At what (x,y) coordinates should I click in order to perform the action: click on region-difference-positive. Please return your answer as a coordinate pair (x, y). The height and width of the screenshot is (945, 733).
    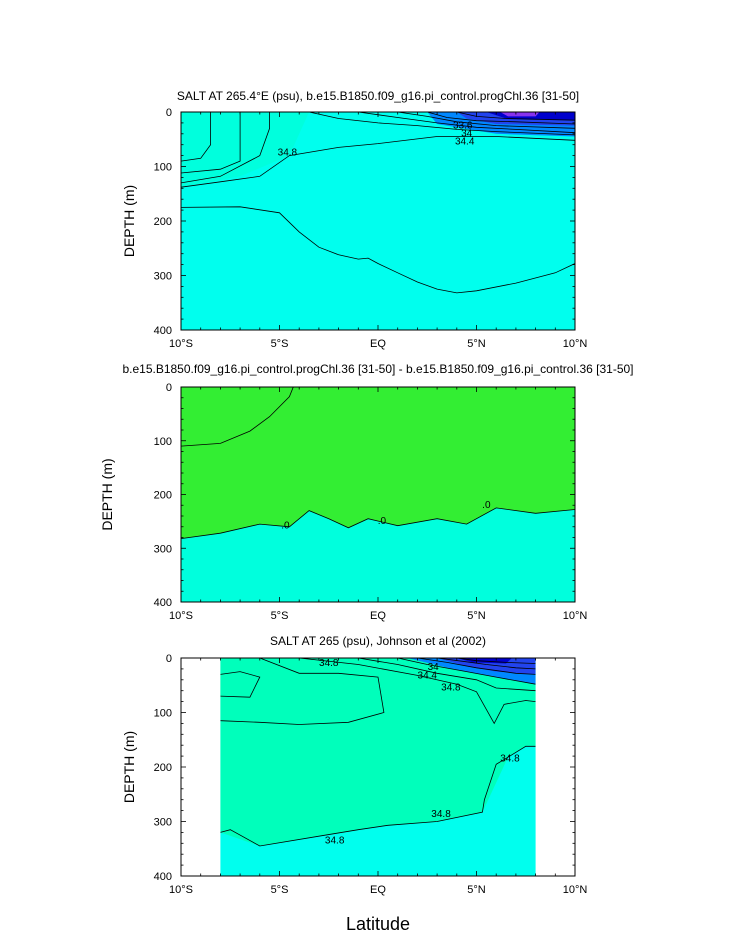
    Looking at the image, I should click on (378, 463).